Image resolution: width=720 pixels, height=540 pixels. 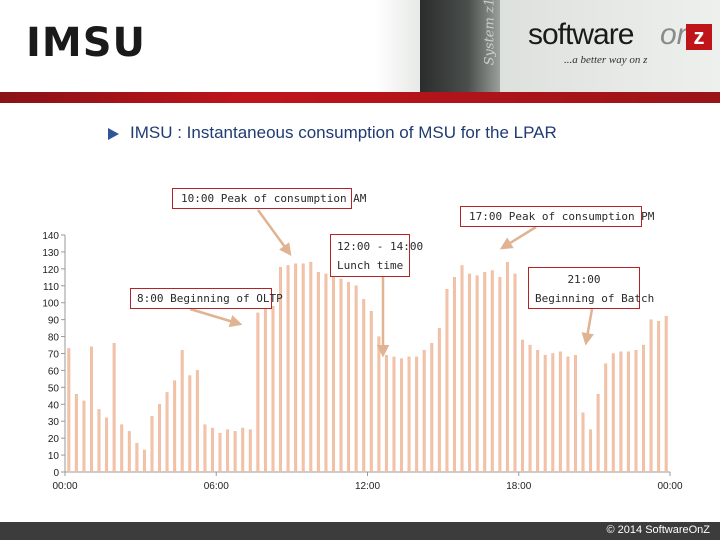 I want to click on softwareonz-logo: software on z ...a better way on z, so click(x=620, y=42).